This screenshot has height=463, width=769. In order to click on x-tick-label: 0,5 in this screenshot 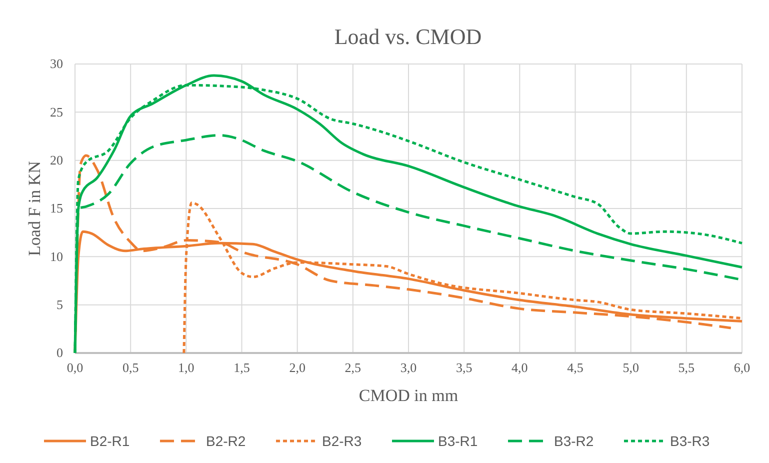, I will do `click(130, 368)`.